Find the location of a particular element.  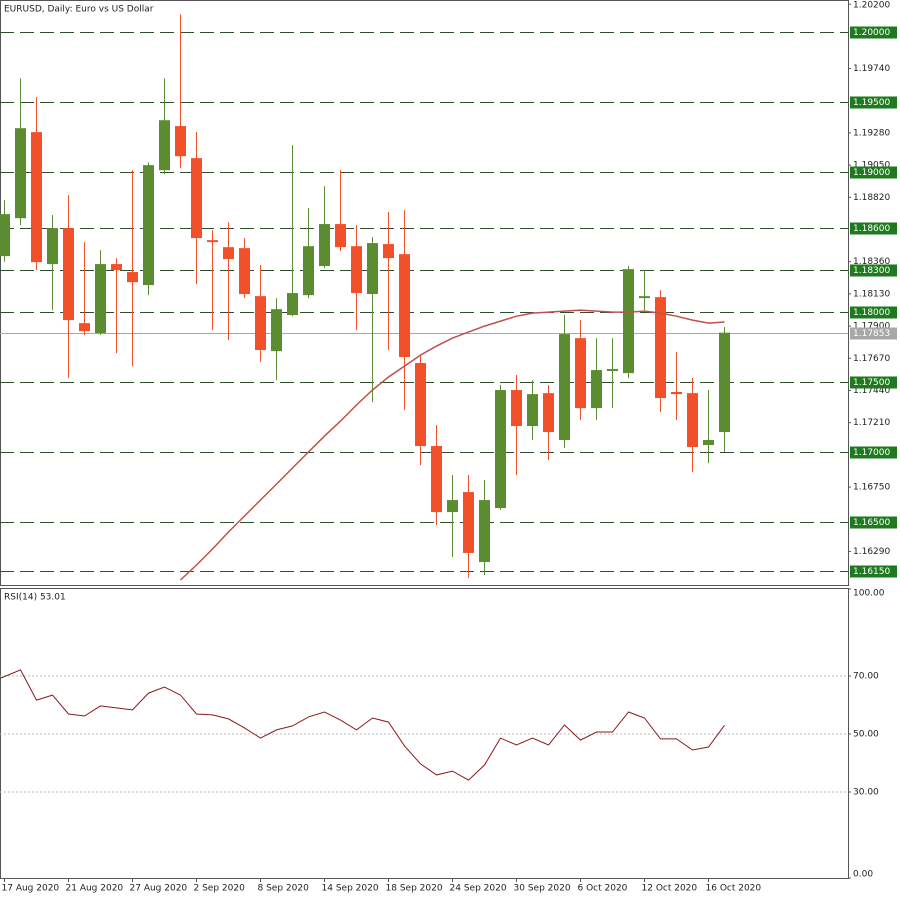

y-tick-label: 1.17440 is located at coordinates (871, 391).